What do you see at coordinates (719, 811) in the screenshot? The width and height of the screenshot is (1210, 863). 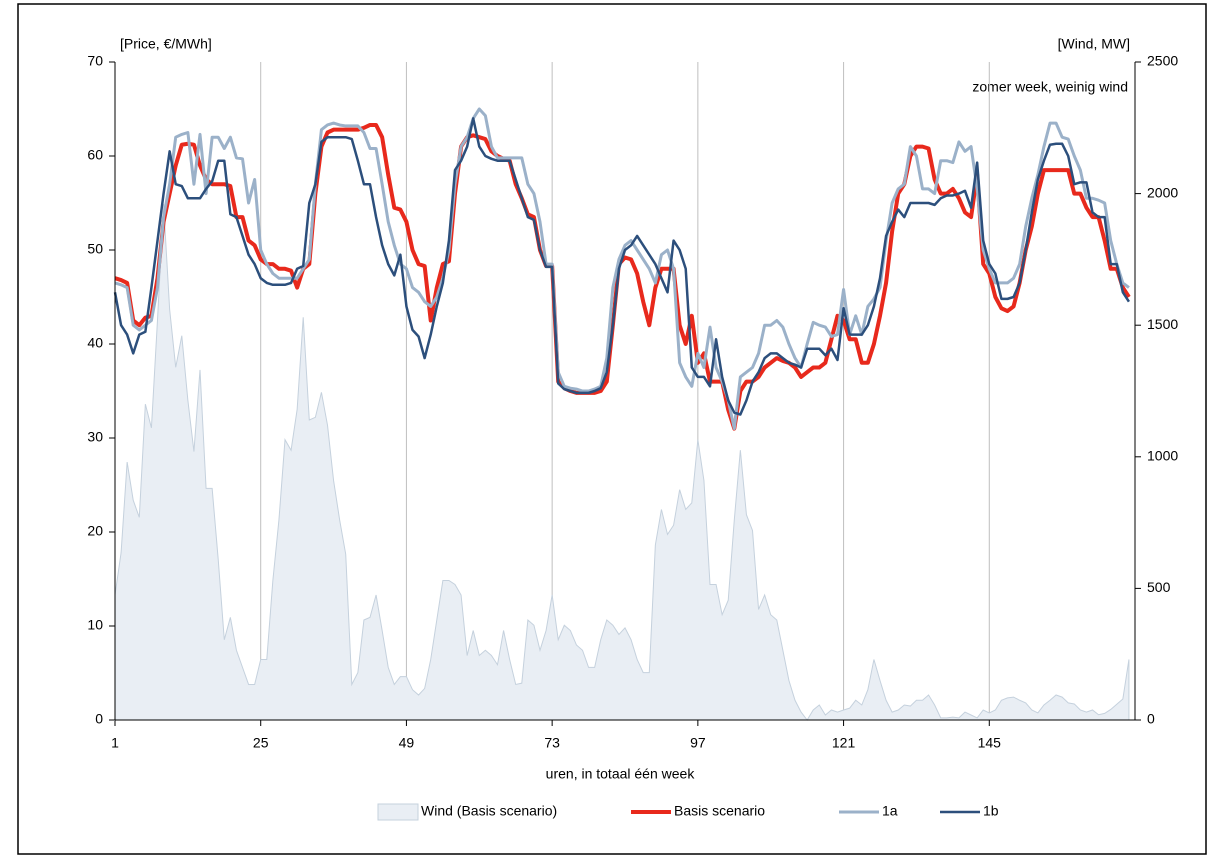 I see `legend-label: Basis scenario` at bounding box center [719, 811].